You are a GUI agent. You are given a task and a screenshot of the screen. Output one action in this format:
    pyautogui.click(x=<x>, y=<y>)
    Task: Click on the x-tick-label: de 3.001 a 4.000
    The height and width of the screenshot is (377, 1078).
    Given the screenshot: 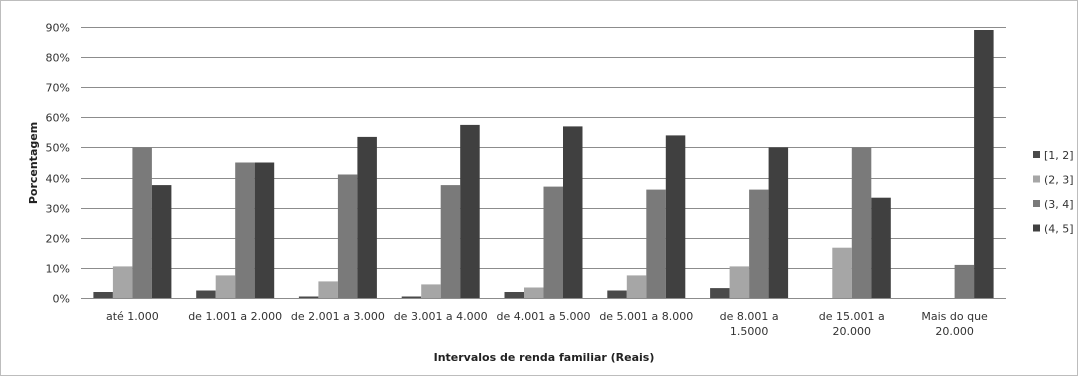 What is the action you would take?
    pyautogui.click(x=441, y=316)
    